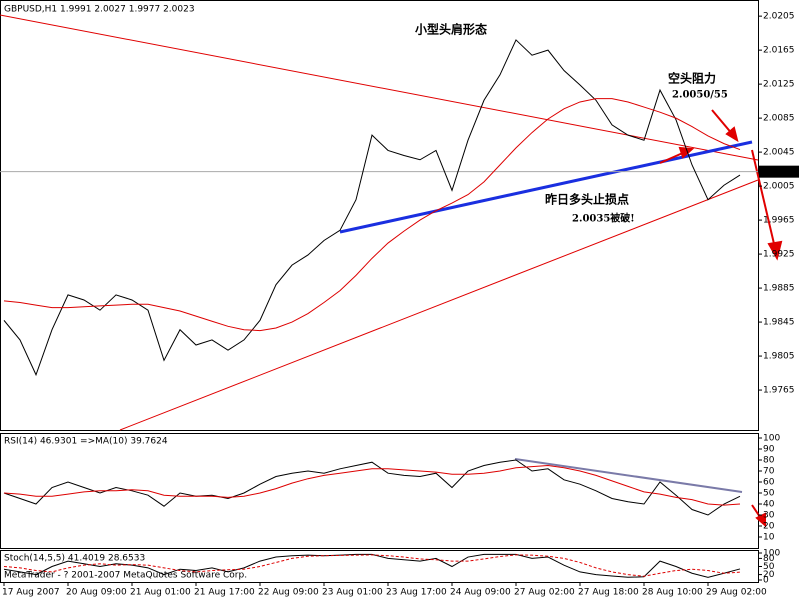 The width and height of the screenshot is (800, 600). Describe the element at coordinates (779, 85) in the screenshot. I see `y-tick-label: 2.0125` at that location.